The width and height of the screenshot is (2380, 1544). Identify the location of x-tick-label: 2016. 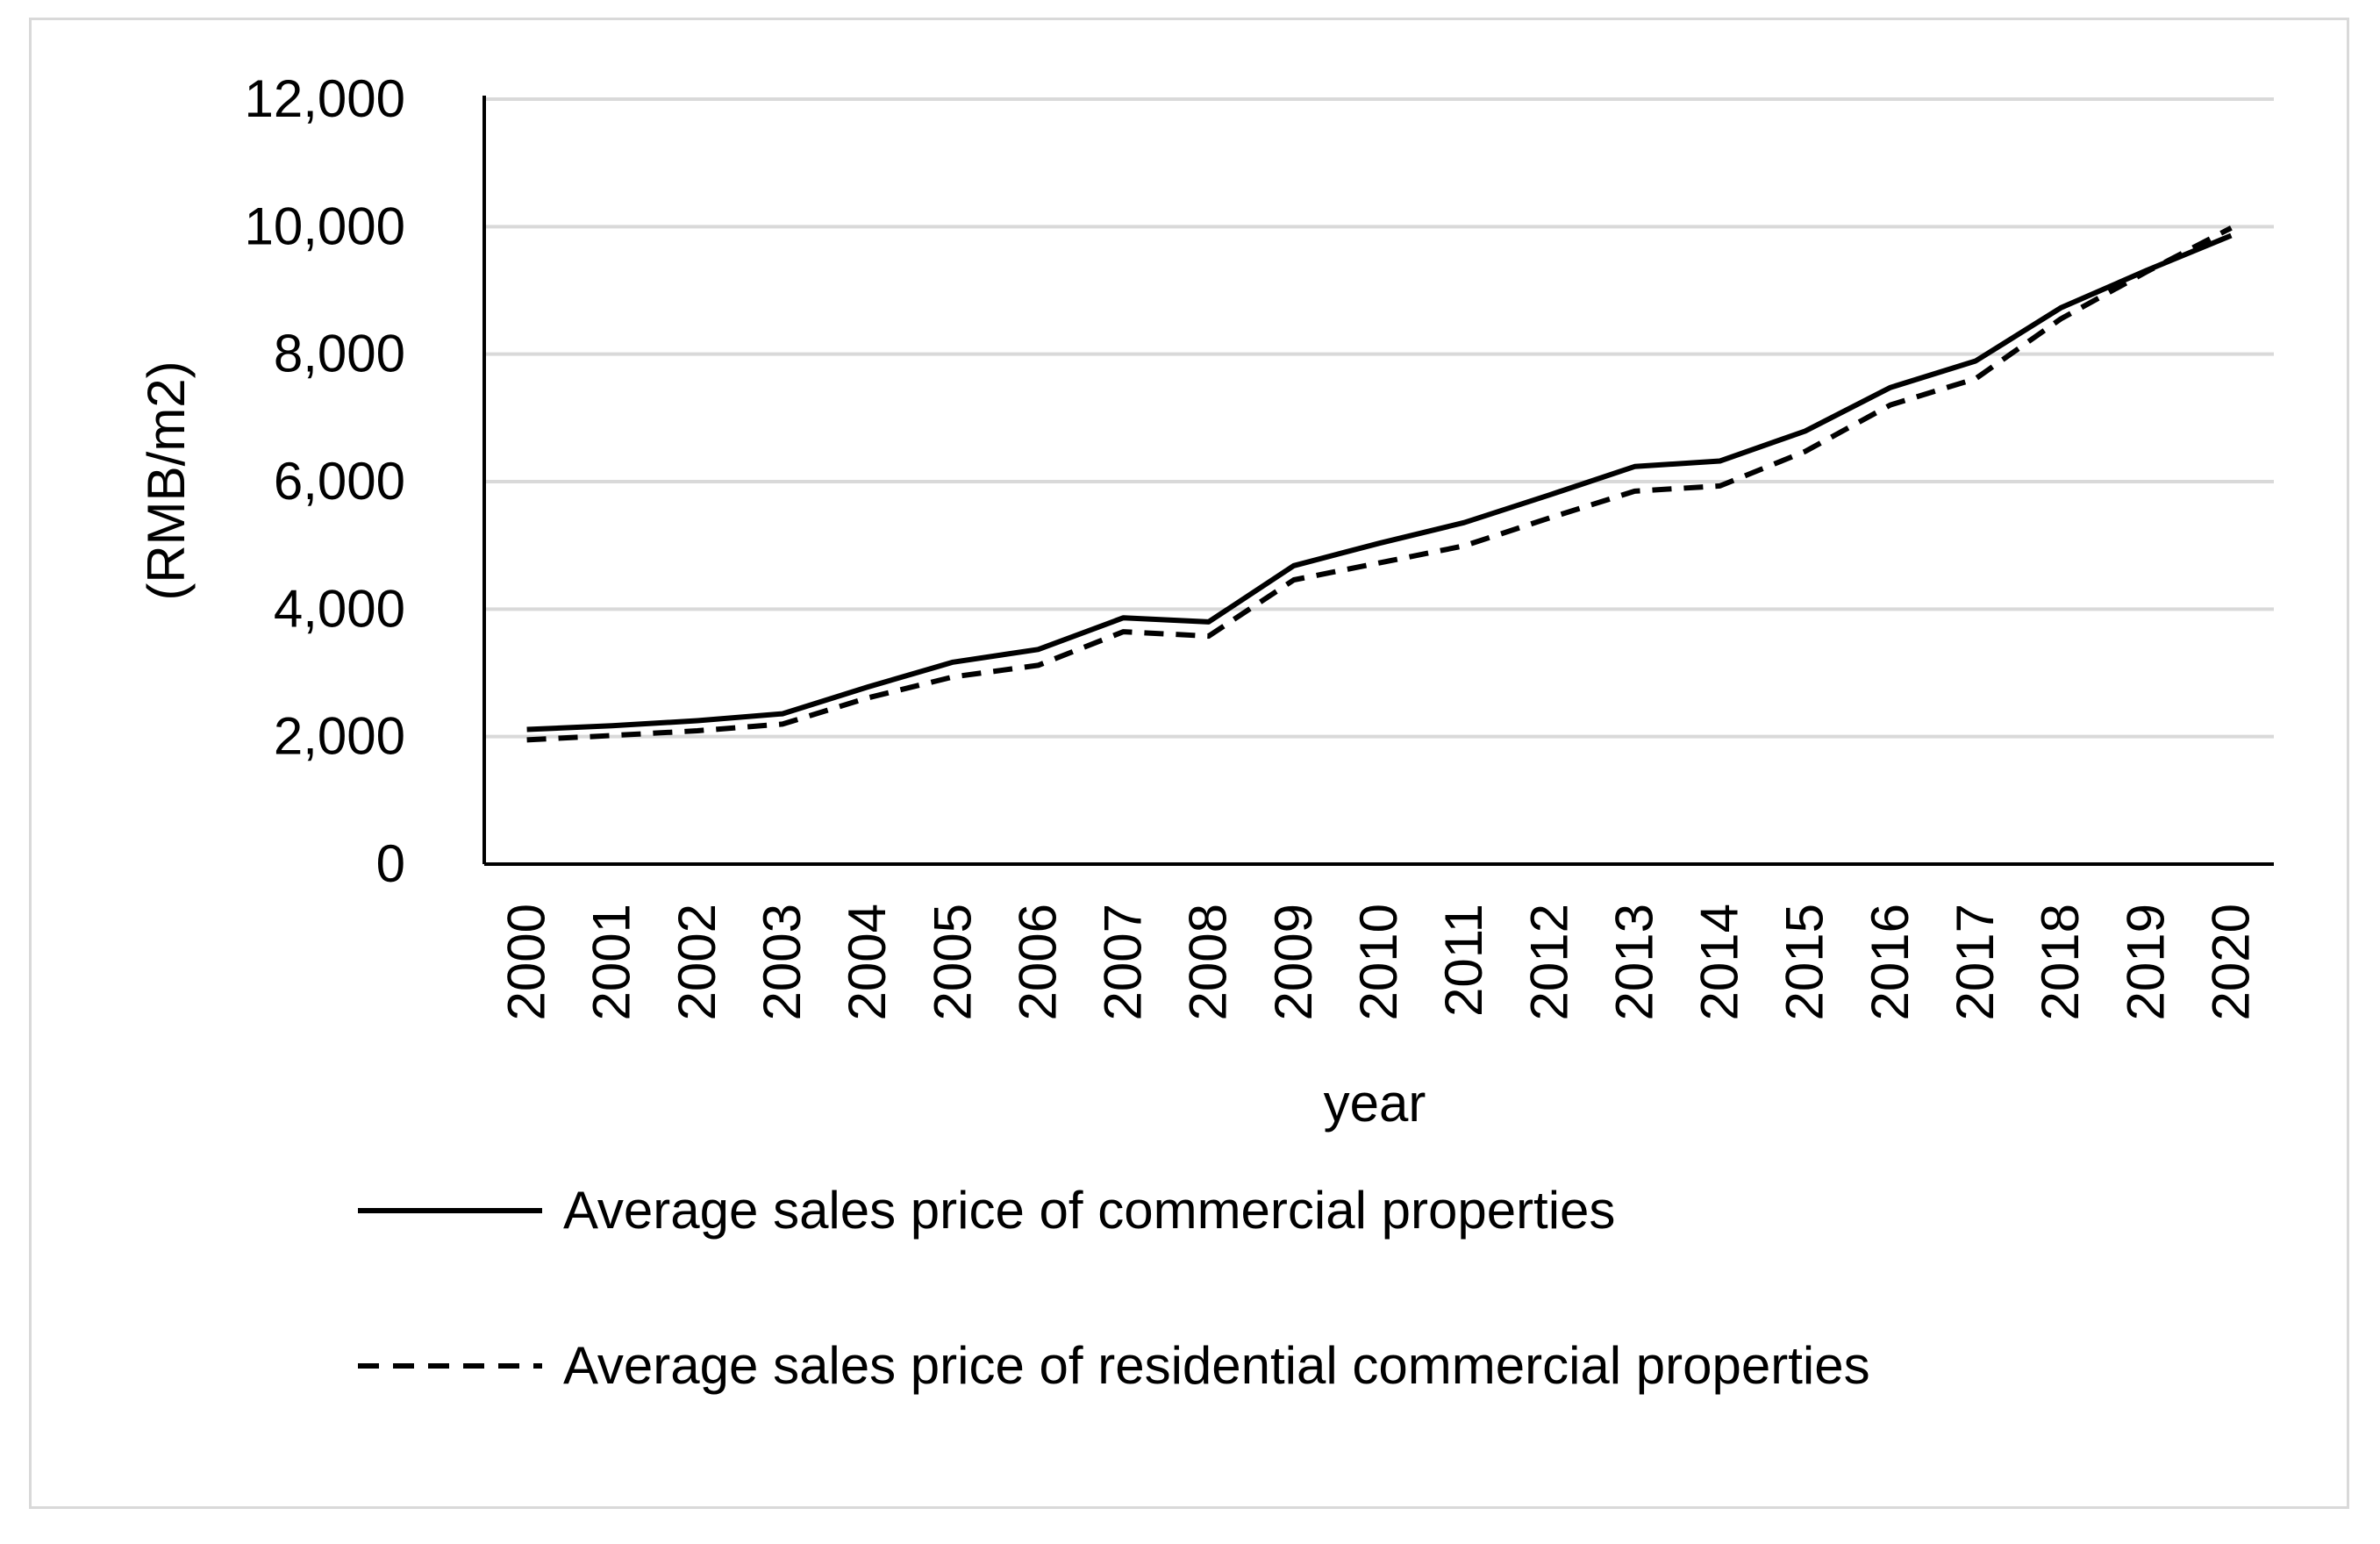
(1890, 962).